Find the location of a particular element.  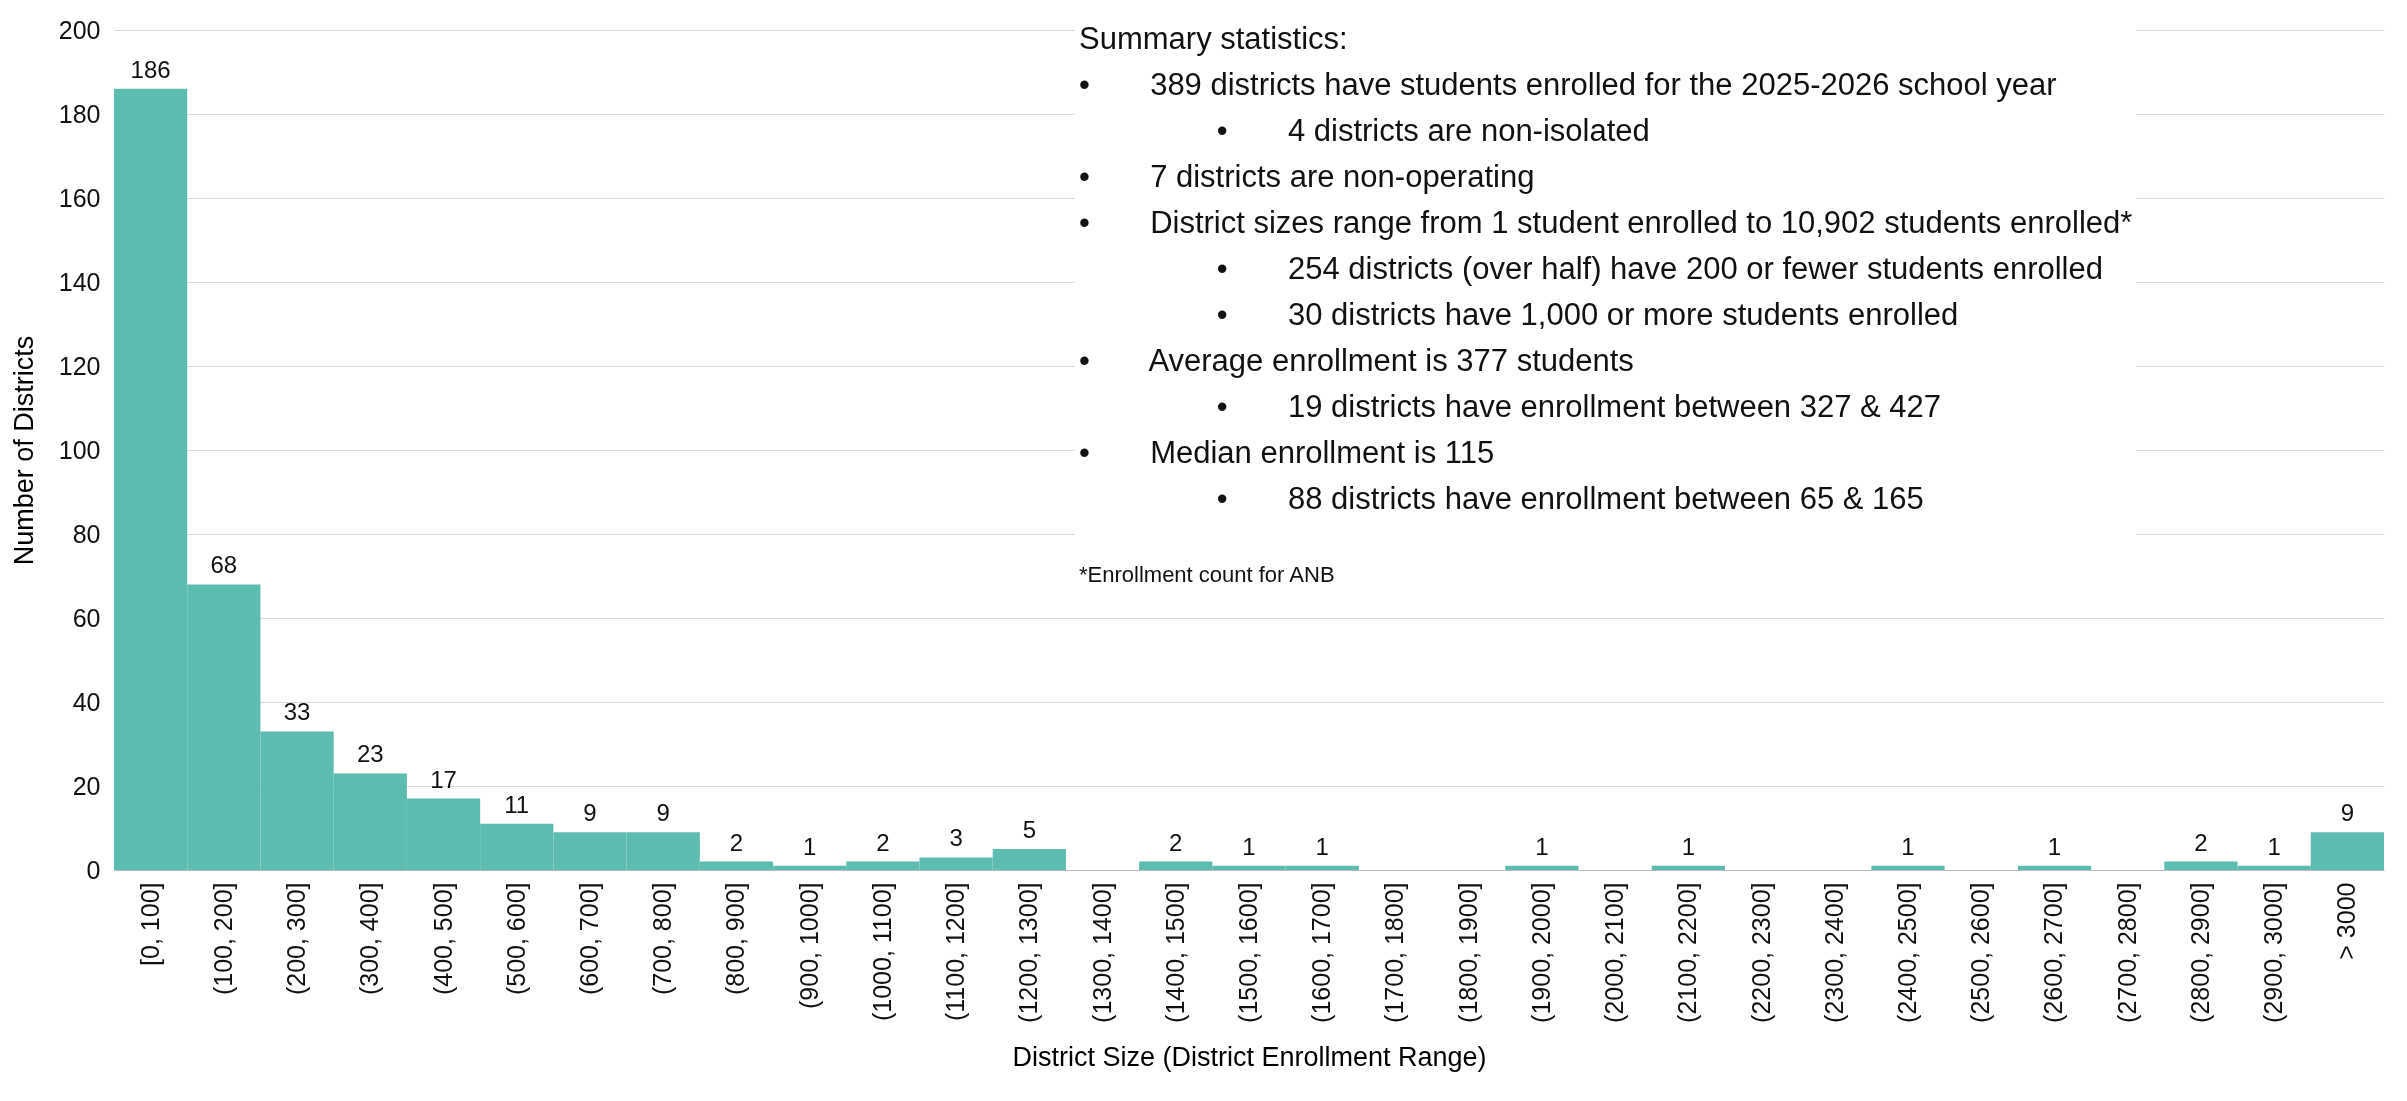

annotation: • Median enrollment is 115 is located at coordinates (1287, 453).